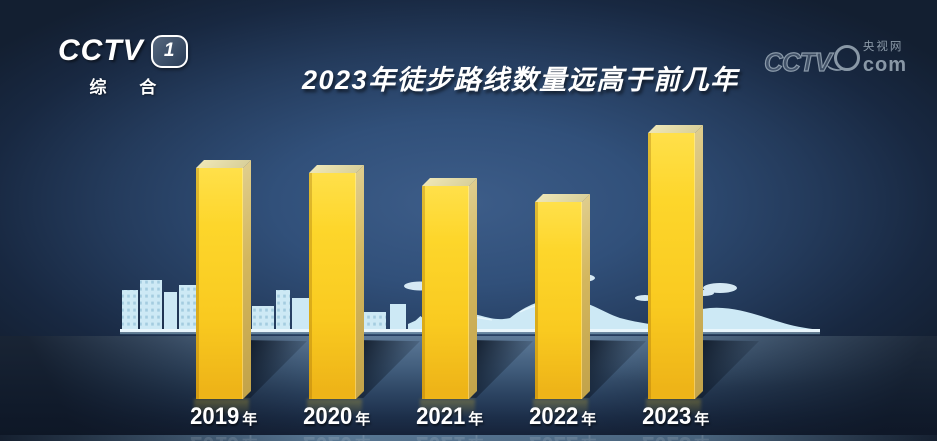  I want to click on floor-bottom-glow, so click(468, 438).